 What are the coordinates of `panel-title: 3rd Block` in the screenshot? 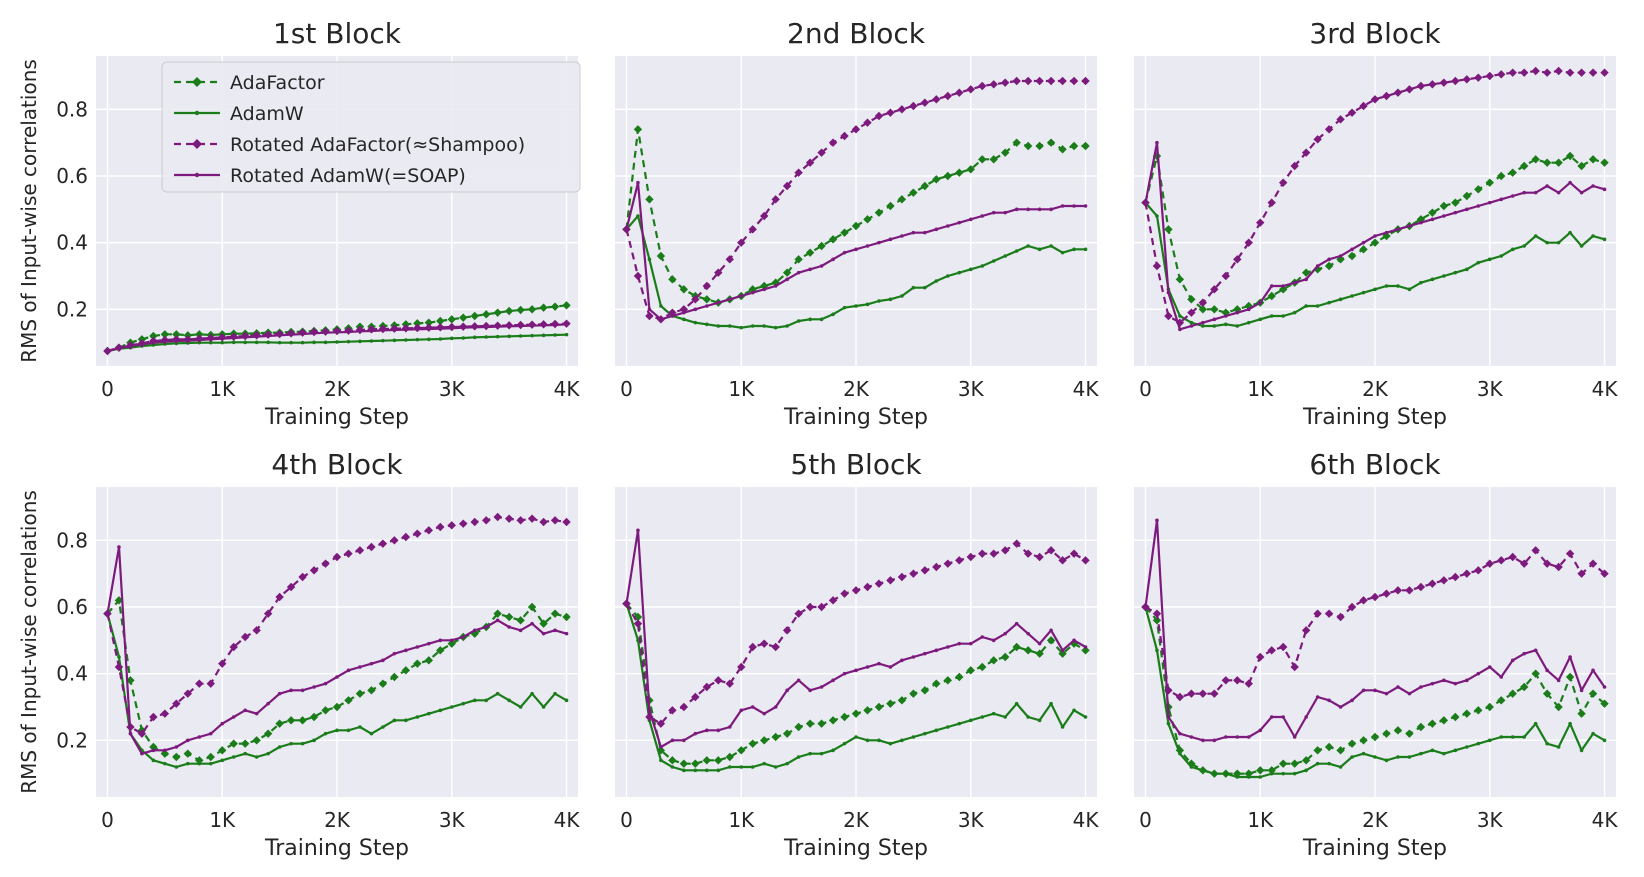 It's located at (1375, 33).